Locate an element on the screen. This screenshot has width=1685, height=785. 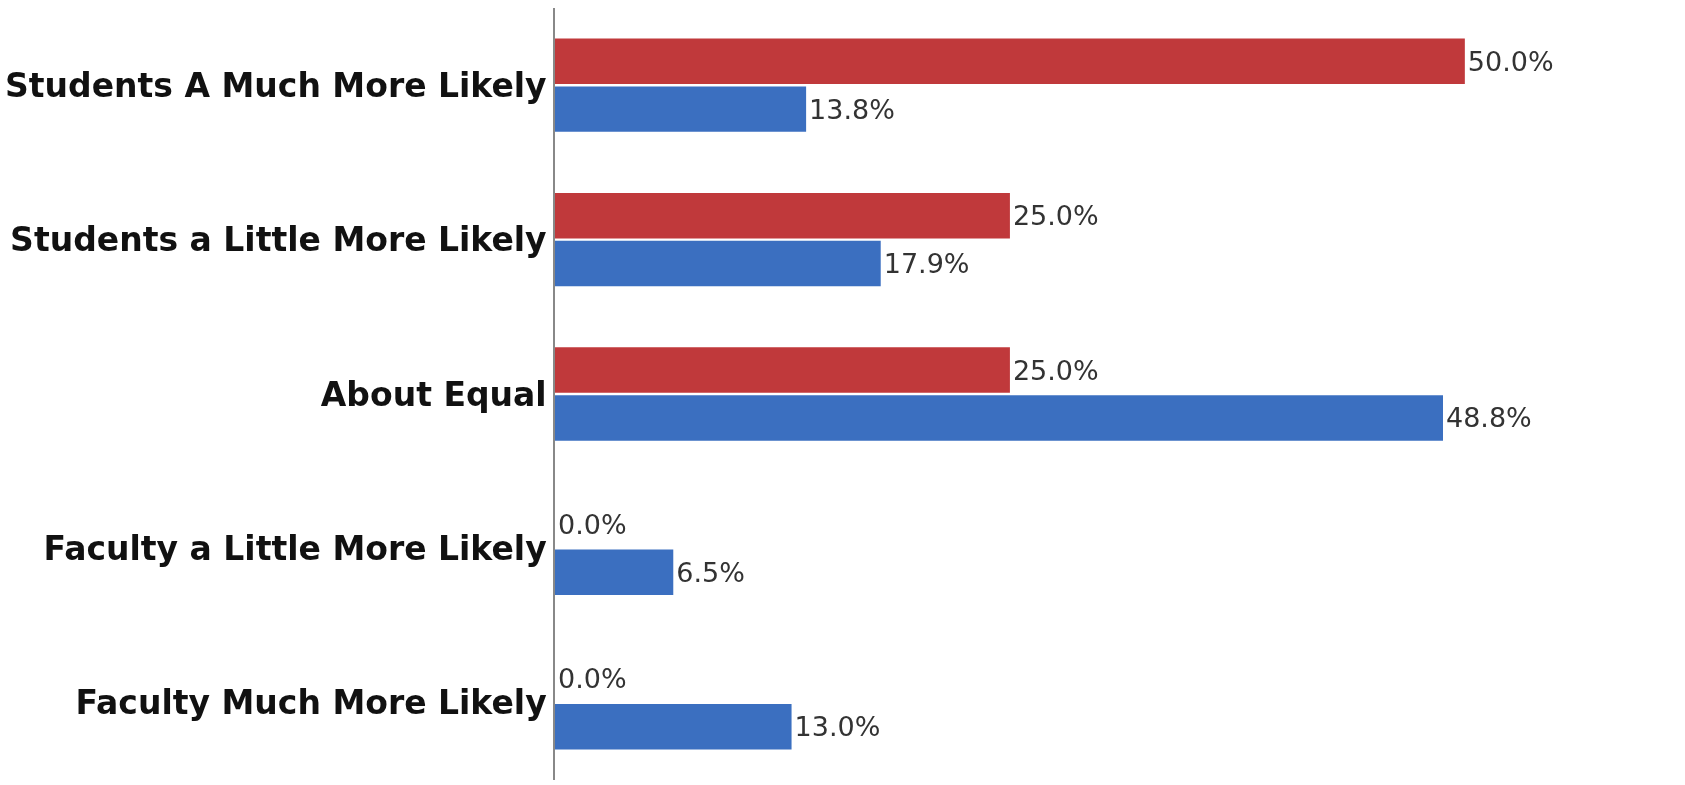
data-label: 6.5% is located at coordinates (710, 572).